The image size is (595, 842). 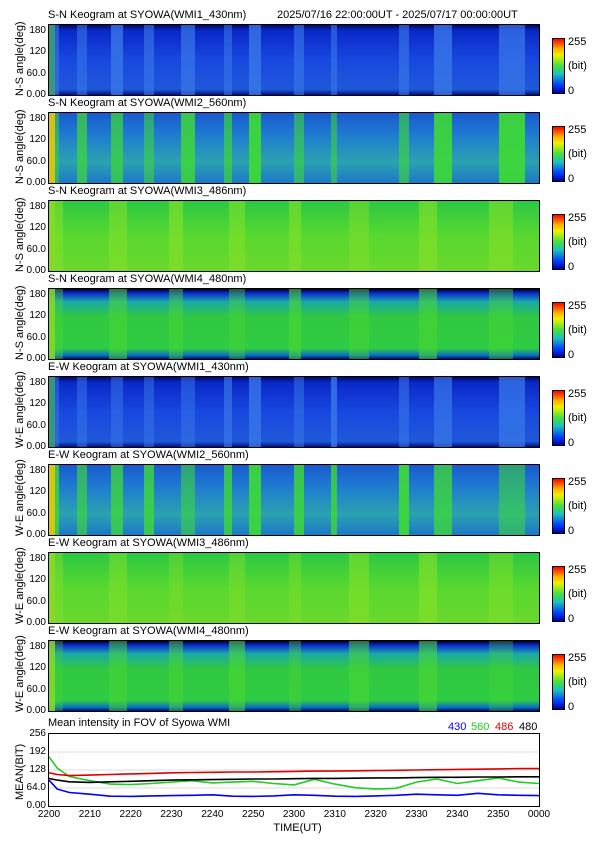 I want to click on keogram-title: S-N Keogram at SYOWA(WMI2_560nm), so click(x=147, y=103).